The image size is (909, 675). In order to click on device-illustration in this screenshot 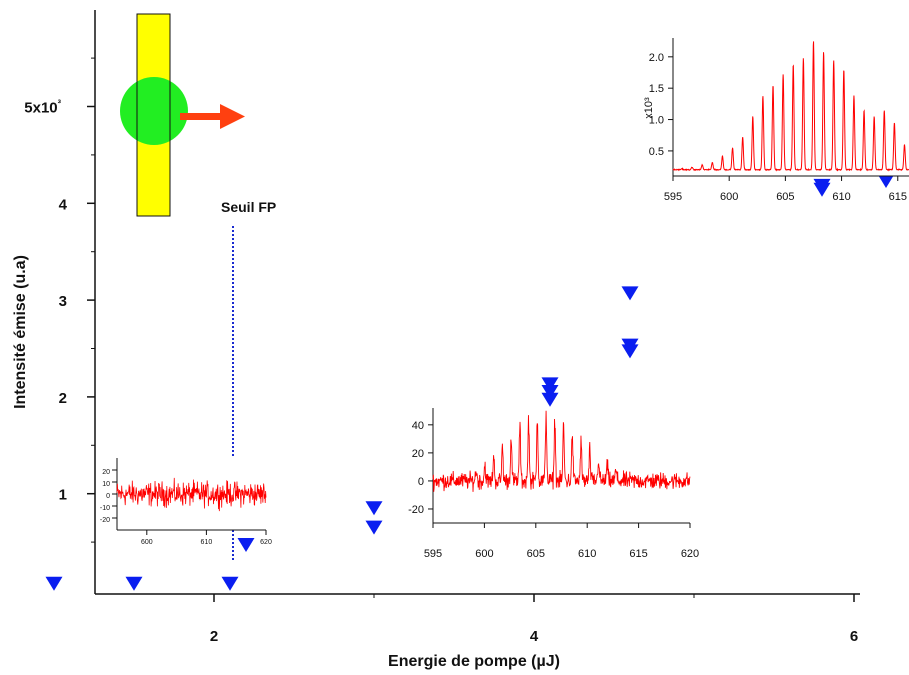, I will do `click(182, 115)`.